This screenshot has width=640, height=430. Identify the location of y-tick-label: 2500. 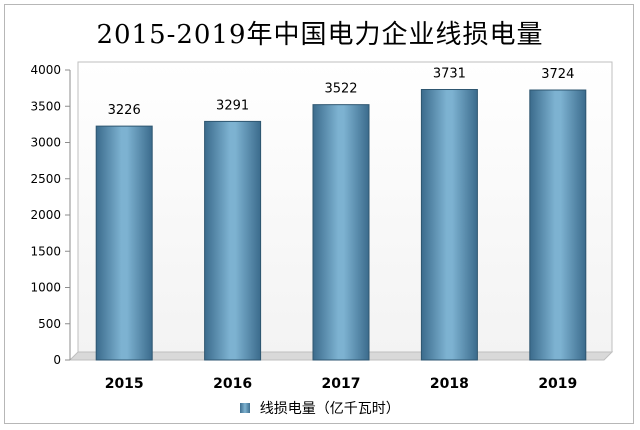
(45, 179).